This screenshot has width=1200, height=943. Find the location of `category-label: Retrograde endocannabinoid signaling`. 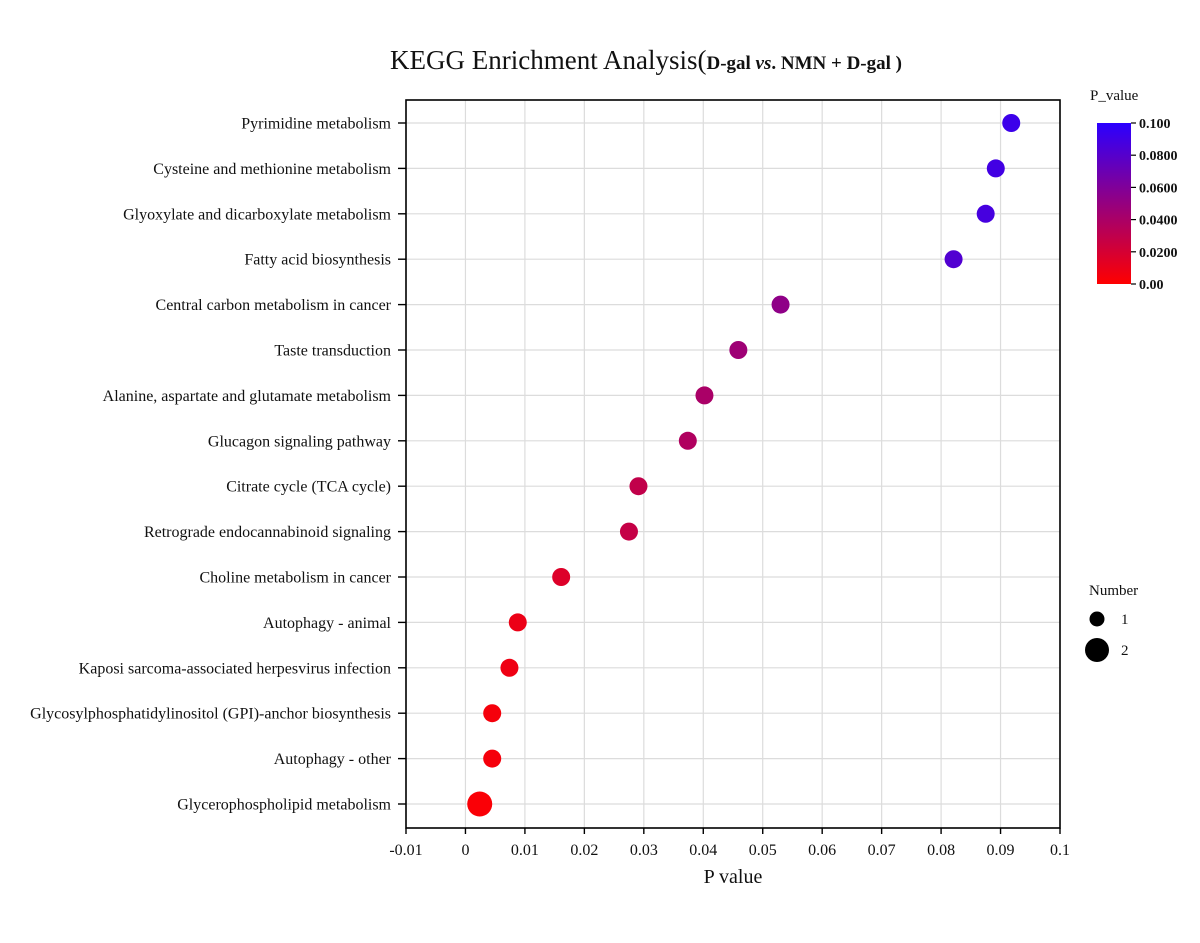

category-label: Retrograde endocannabinoid signaling is located at coordinates (267, 532).